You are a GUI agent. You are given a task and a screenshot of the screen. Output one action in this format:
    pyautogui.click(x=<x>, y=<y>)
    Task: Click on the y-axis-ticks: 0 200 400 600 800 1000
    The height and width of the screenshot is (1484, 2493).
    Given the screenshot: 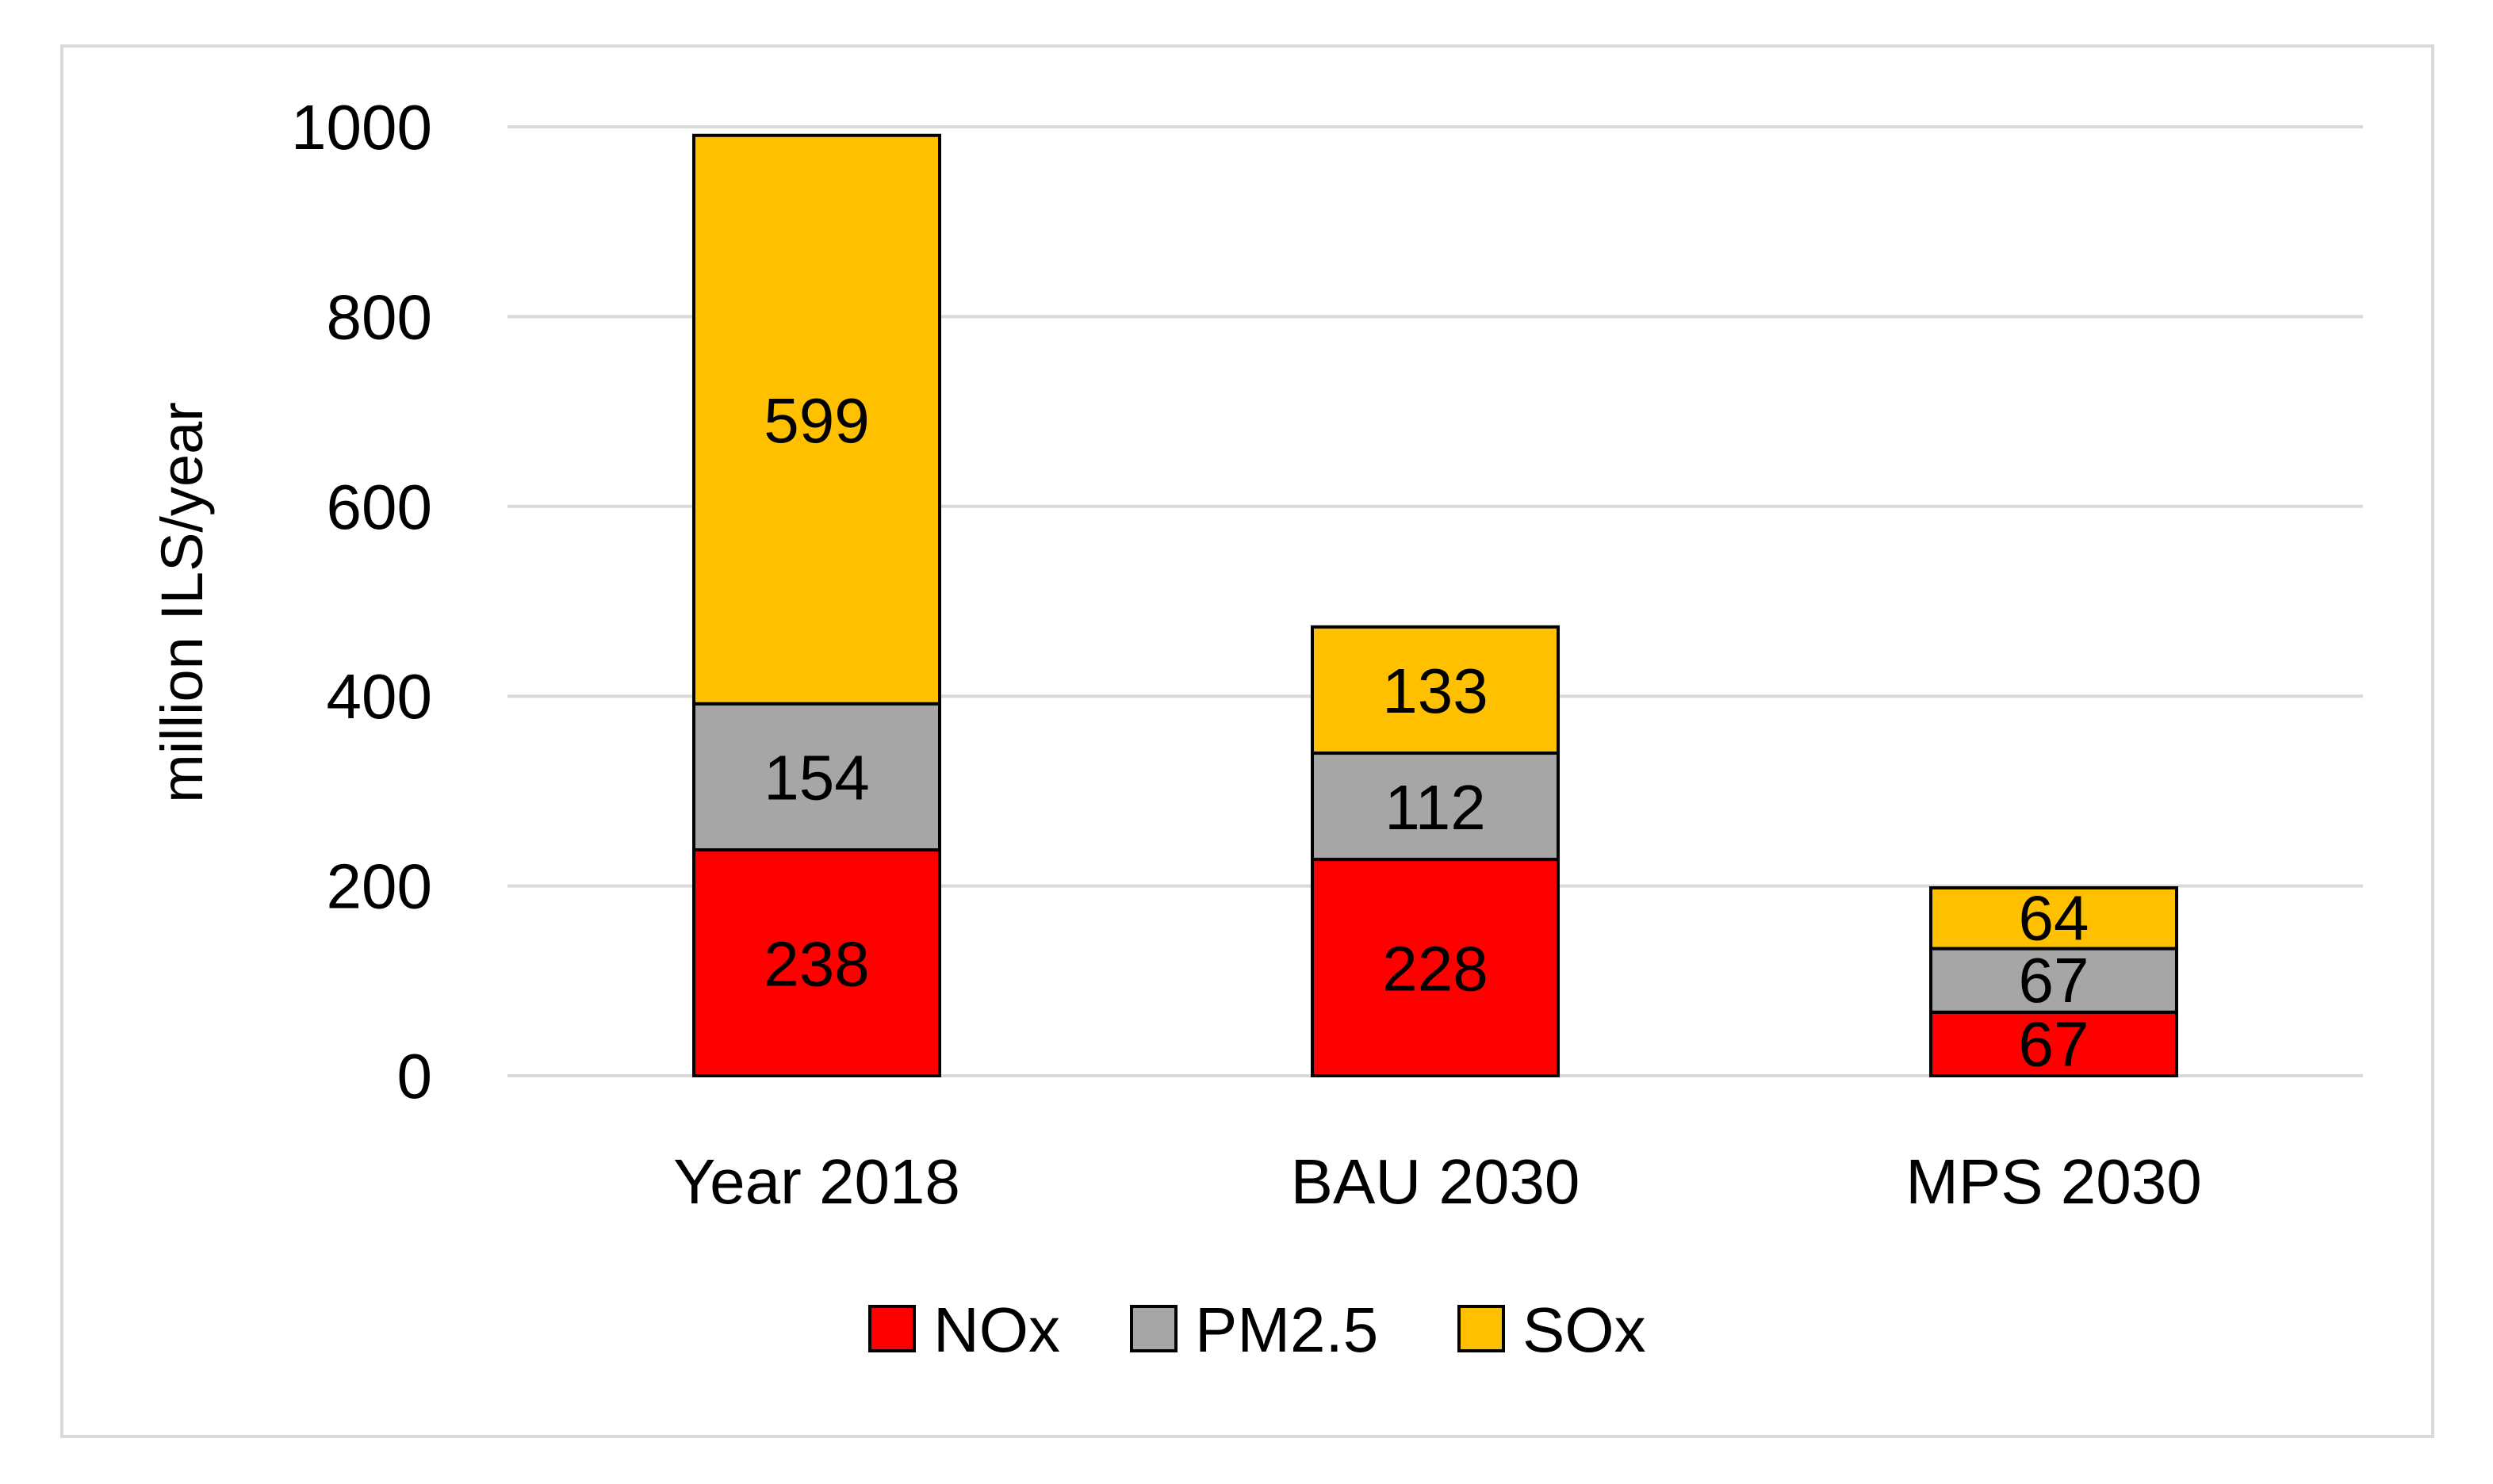 What is the action you would take?
    pyautogui.click(x=361, y=601)
    